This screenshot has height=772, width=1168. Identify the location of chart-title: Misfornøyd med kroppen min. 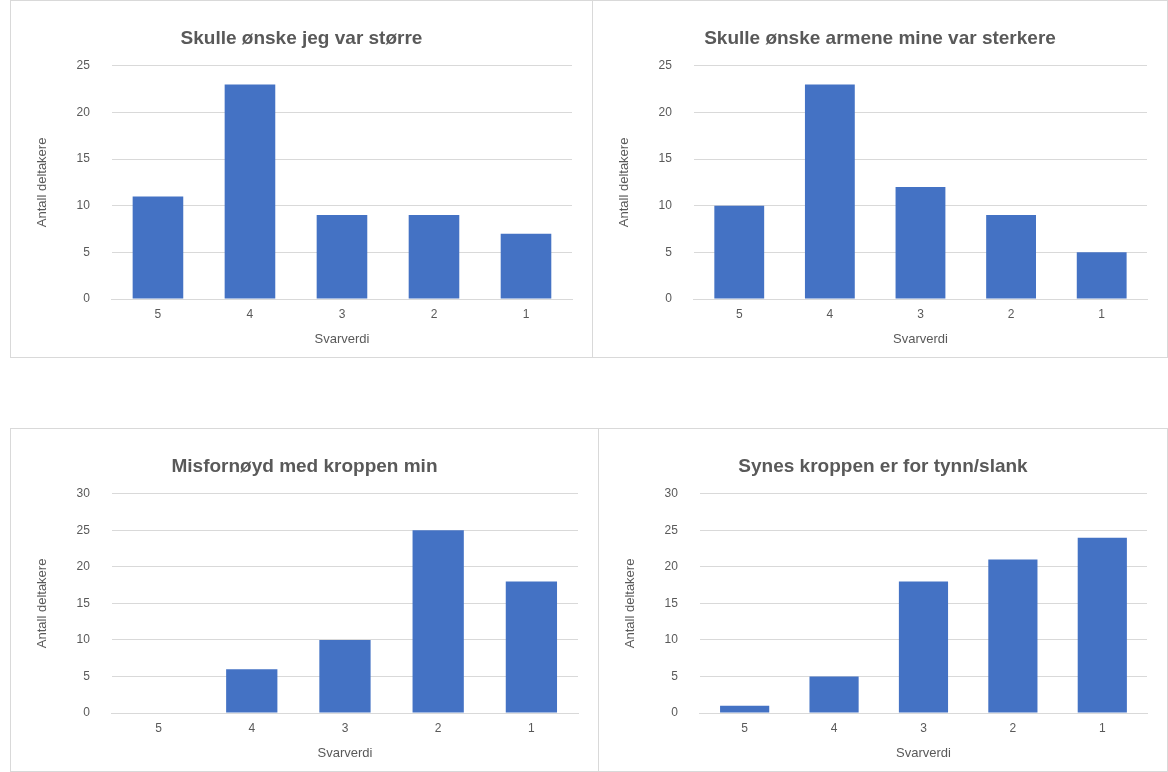
(304, 465).